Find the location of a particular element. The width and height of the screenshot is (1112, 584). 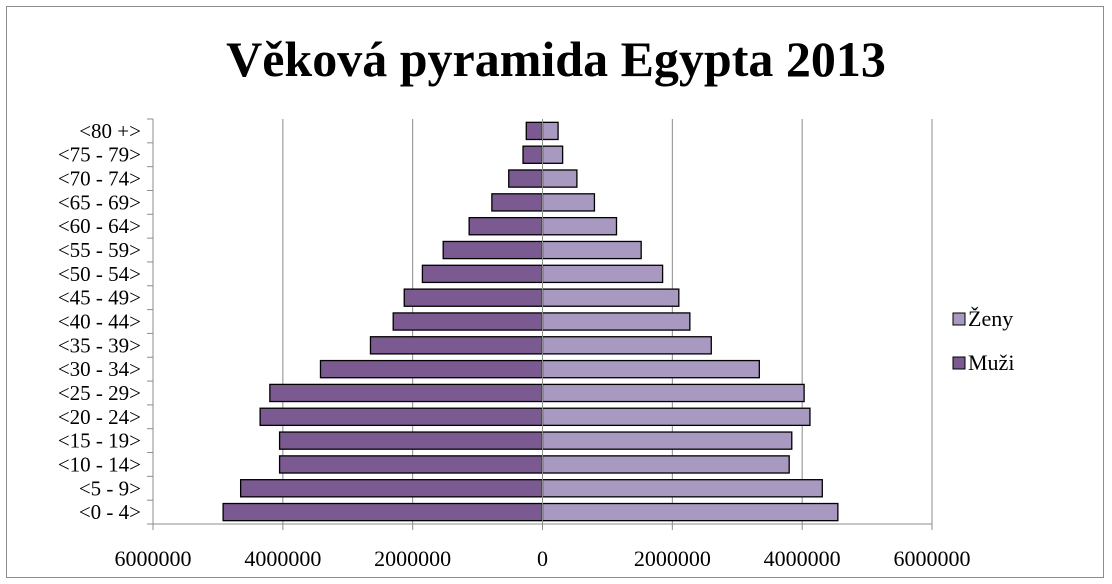

chart-title: Věková pyramida Egypta 2013 is located at coordinates (556, 59).